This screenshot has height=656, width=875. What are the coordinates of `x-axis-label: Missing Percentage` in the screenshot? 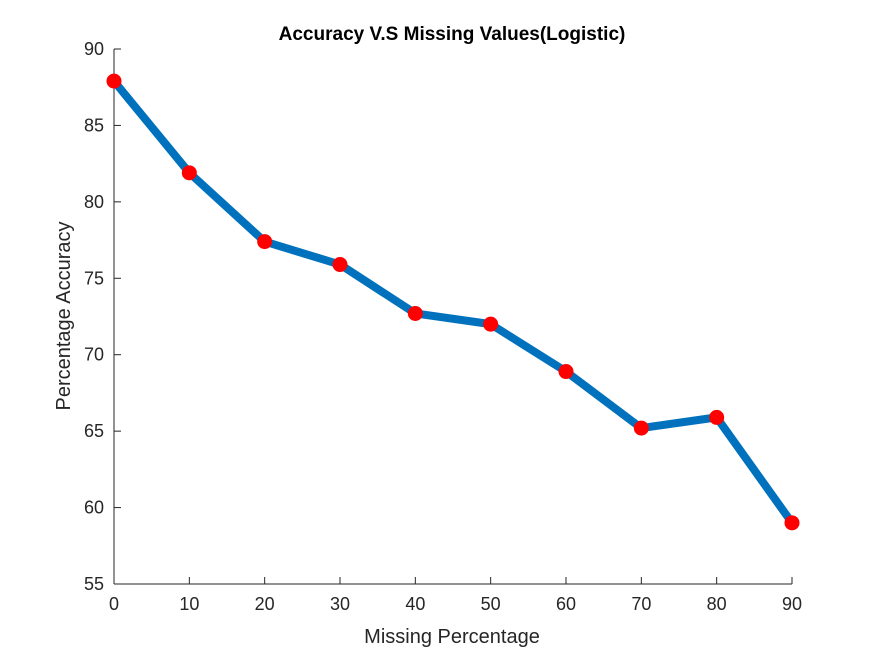 It's located at (452, 637).